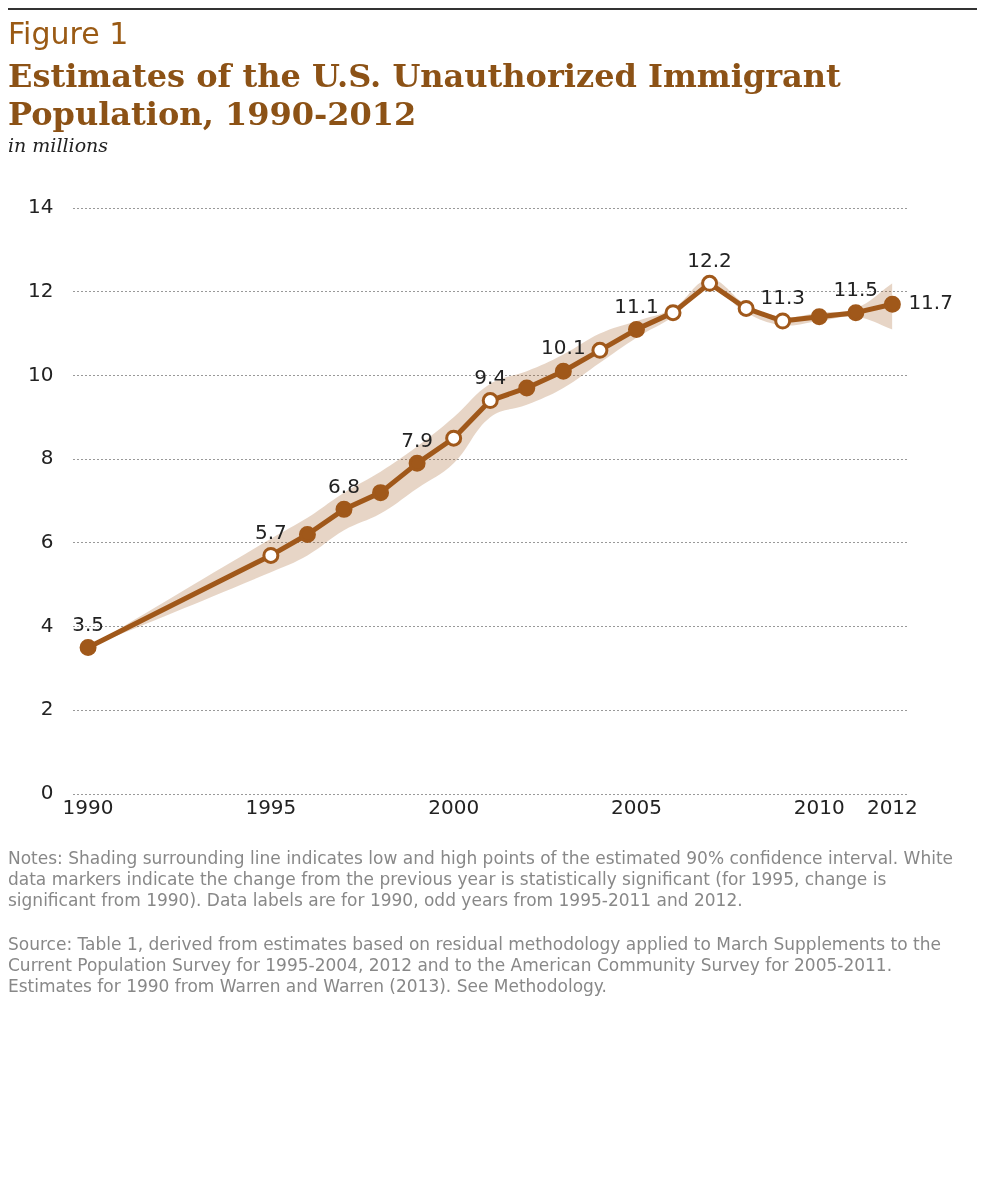 The width and height of the screenshot is (985, 1197). Describe the element at coordinates (481, 879) in the screenshot. I see `text: Notes: Shading surrounding line indicates low and high points of the estimated 90% confidence interval. White data markers indicate the change from the previous year is statistically significant (for 1995, change is significant from 1990). Data labels are for 1990, odd years from 1995-2011 and 2012.` at that location.